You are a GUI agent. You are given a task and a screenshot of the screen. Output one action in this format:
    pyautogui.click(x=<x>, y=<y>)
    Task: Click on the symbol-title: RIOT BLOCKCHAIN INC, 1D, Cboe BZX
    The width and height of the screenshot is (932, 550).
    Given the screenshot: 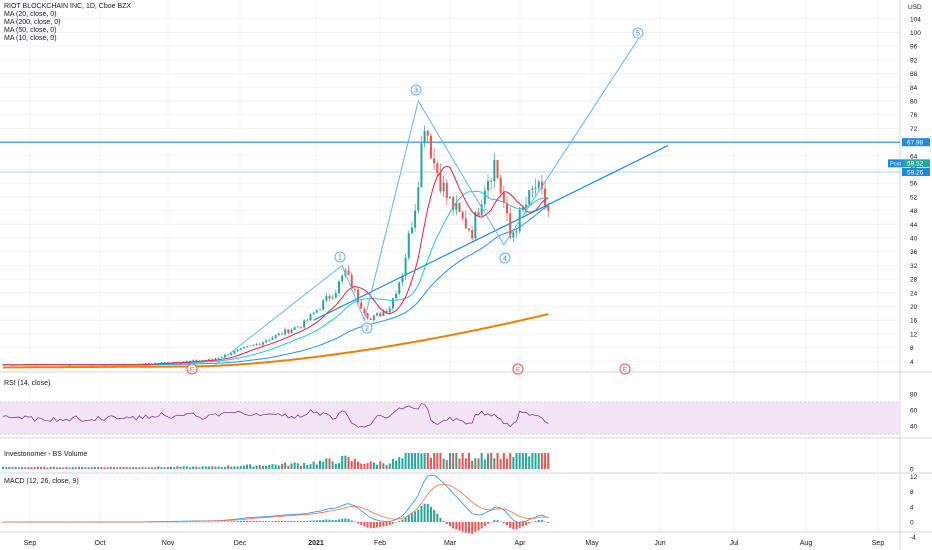 What is the action you would take?
    pyautogui.click(x=68, y=6)
    